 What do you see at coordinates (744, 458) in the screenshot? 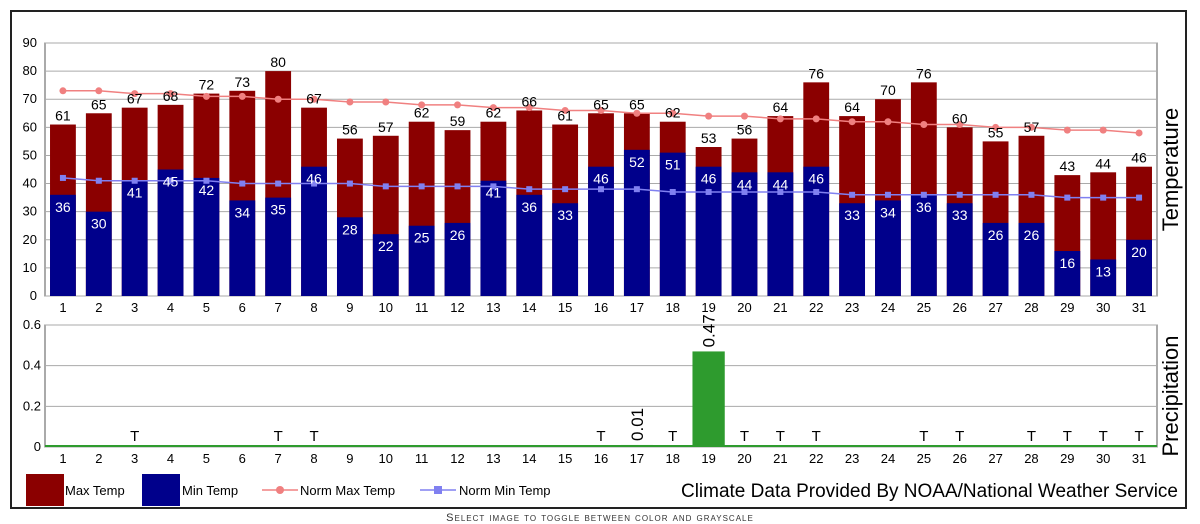
I see `precipitation-x-tick-label: 20` at bounding box center [744, 458].